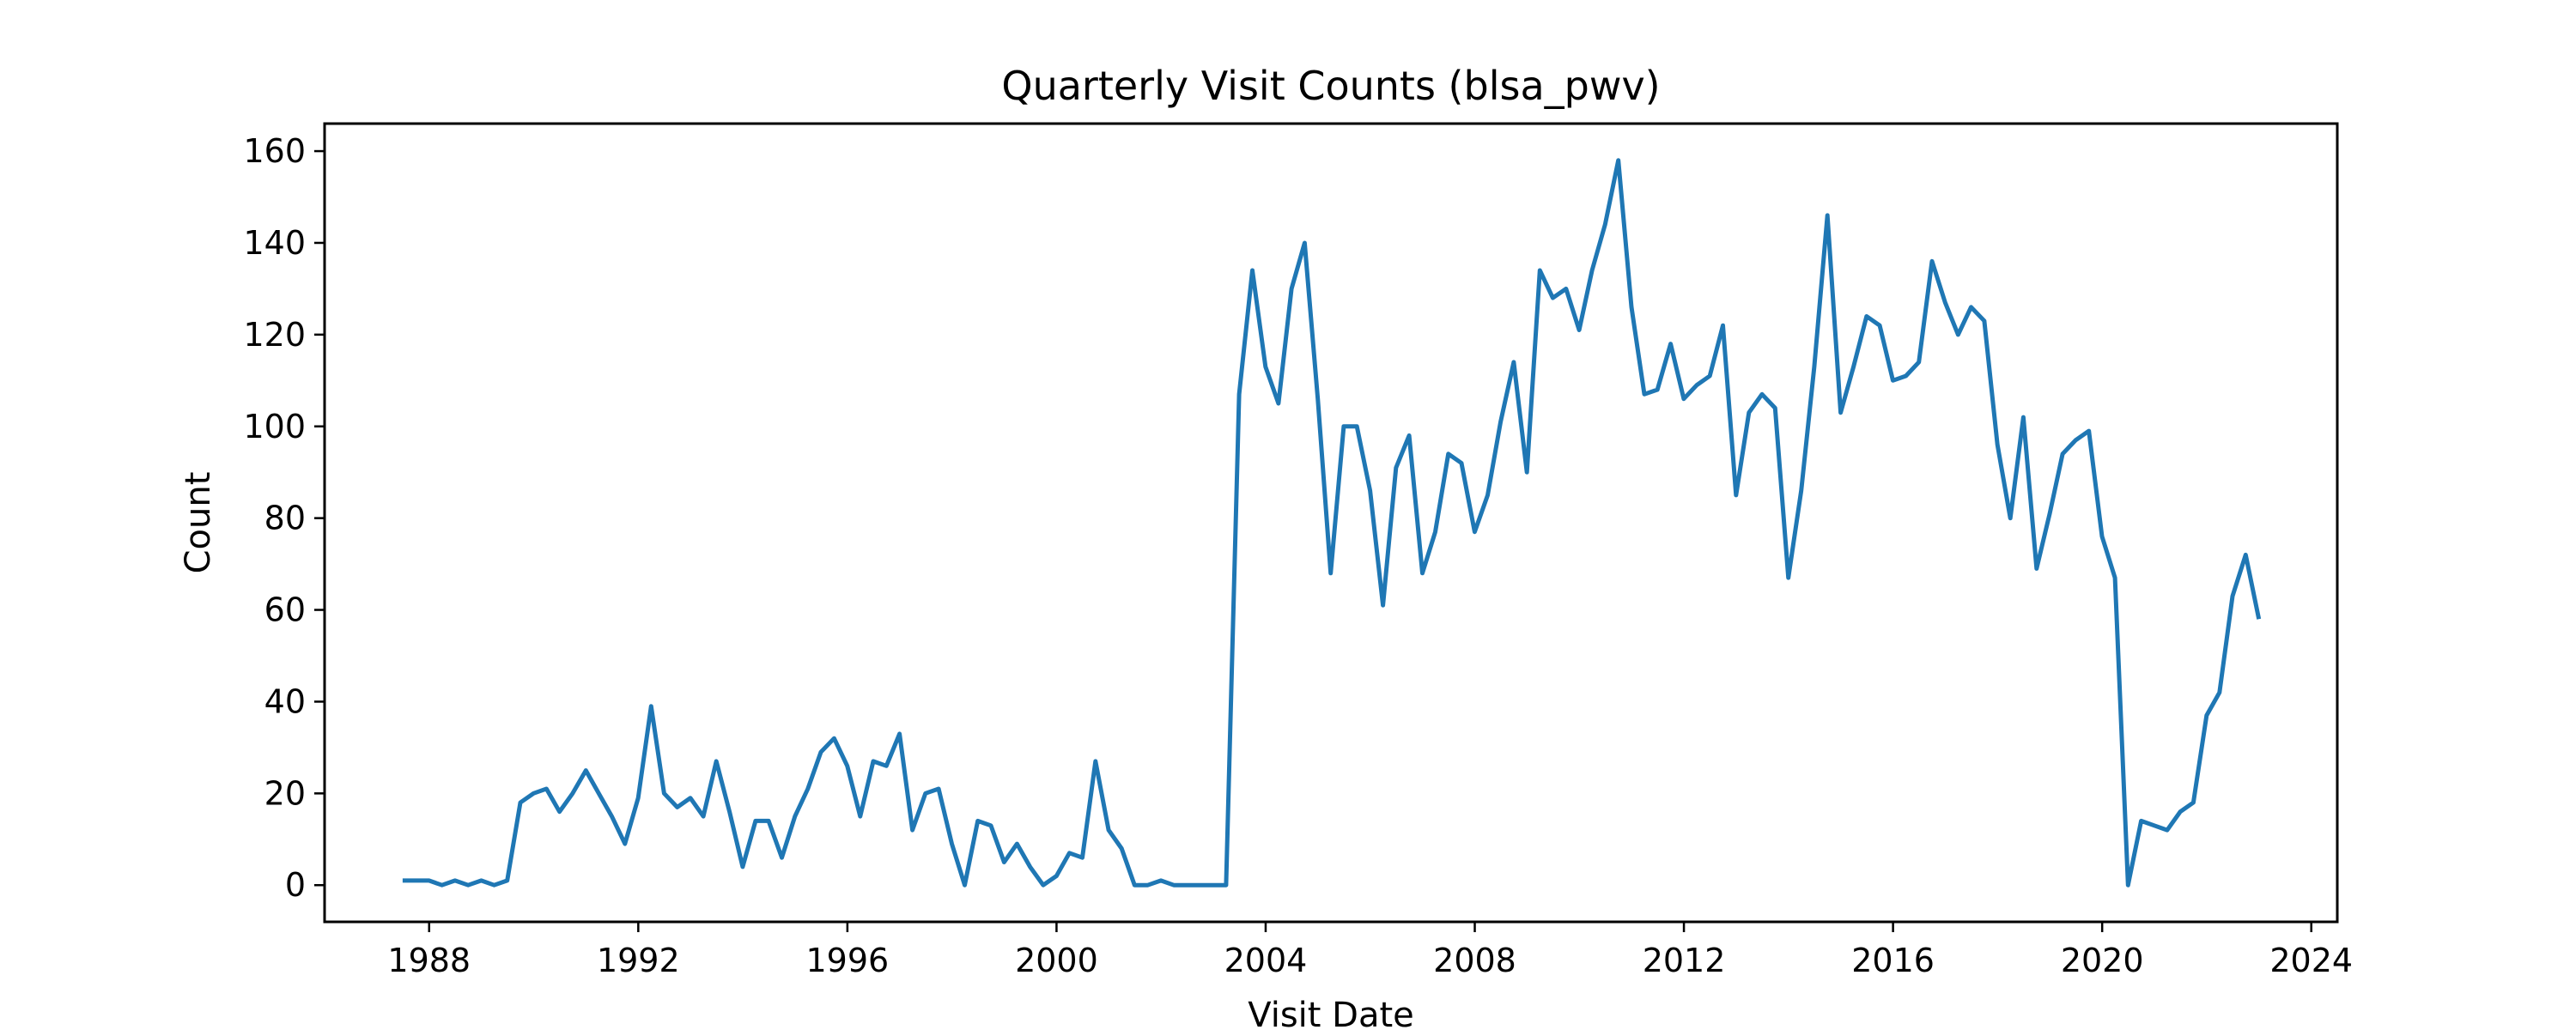 The height and width of the screenshot is (1030, 2576). I want to click on x-tick-label: 2016, so click(1893, 960).